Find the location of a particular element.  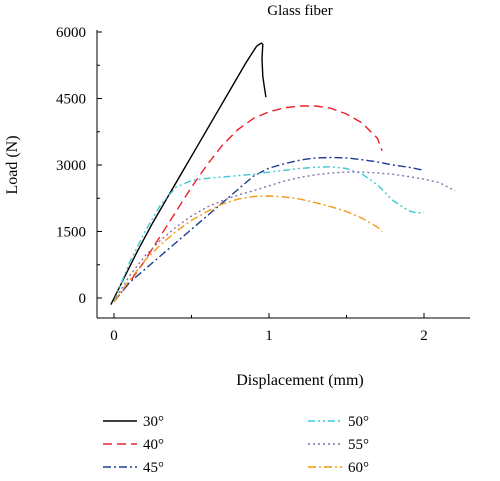

x-axis-label: Displacement (mm) is located at coordinates (300, 380).